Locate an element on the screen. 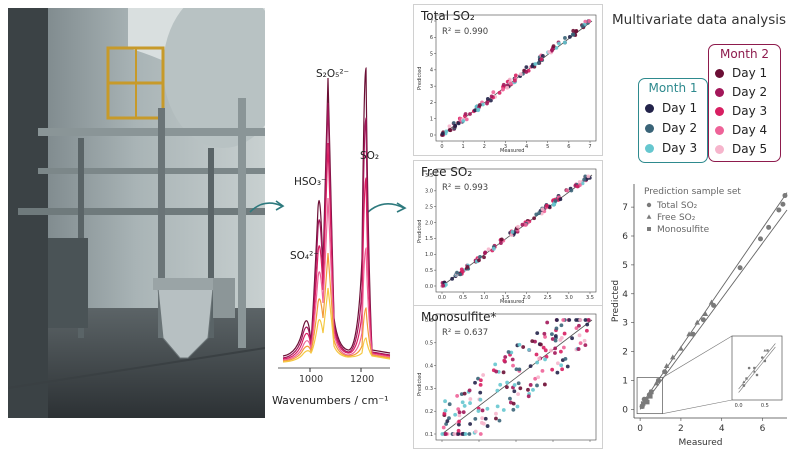 The image size is (788, 449). zoom-box is located at coordinates (649, 396).